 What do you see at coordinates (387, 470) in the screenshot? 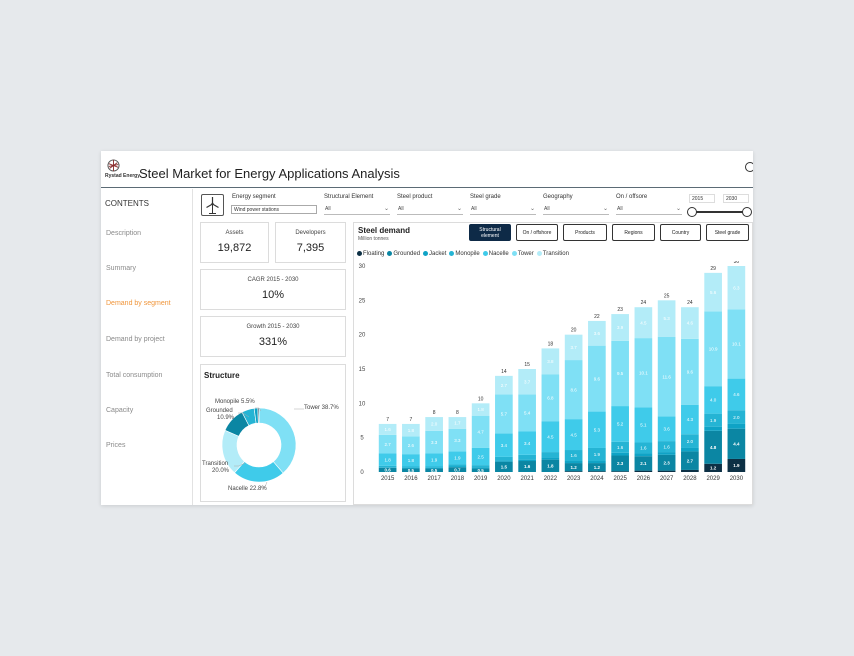
I see `segment-data-label: 0.6` at bounding box center [387, 470].